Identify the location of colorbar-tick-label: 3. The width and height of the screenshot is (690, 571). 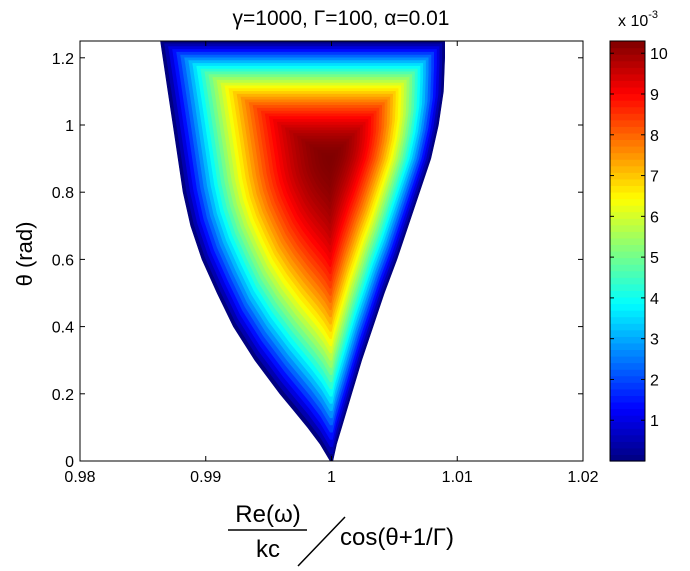
(654, 340).